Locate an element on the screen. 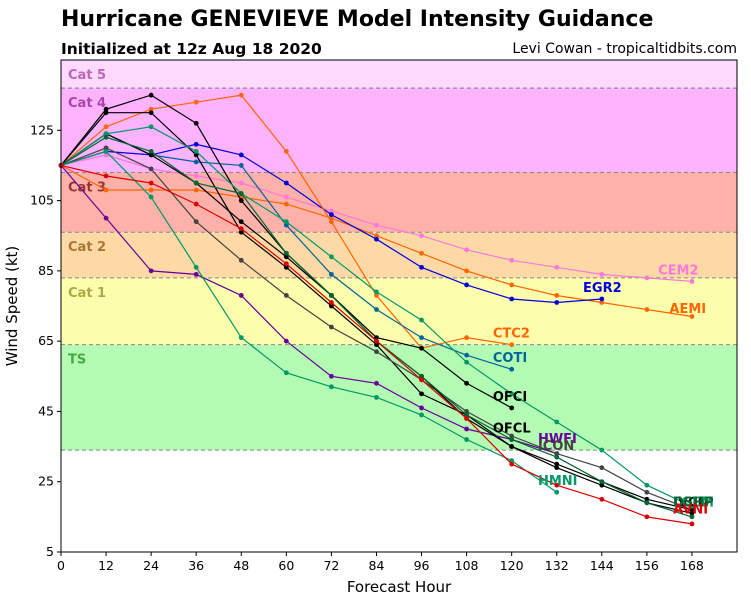  x-tick-label: 144 is located at coordinates (602, 565).